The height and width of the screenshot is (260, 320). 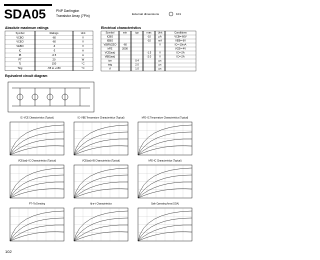 I want to click on circuit, so click(x=51, y=97).